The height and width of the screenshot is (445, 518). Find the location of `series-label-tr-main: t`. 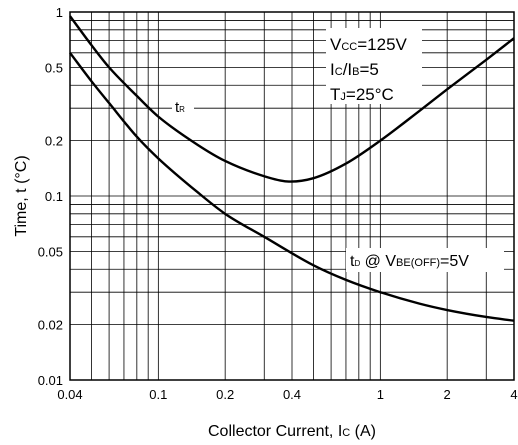

series-label-tr-main: t is located at coordinates (177, 107).